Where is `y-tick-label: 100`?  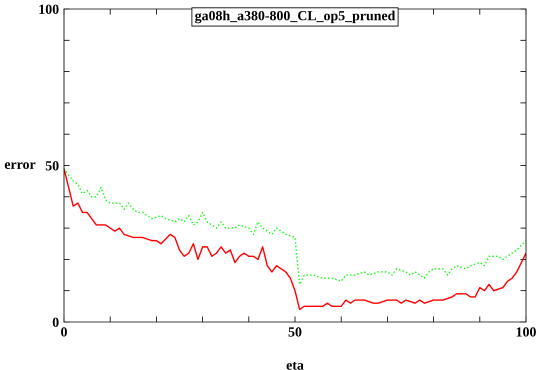
y-tick-label: 100 is located at coordinates (49, 9).